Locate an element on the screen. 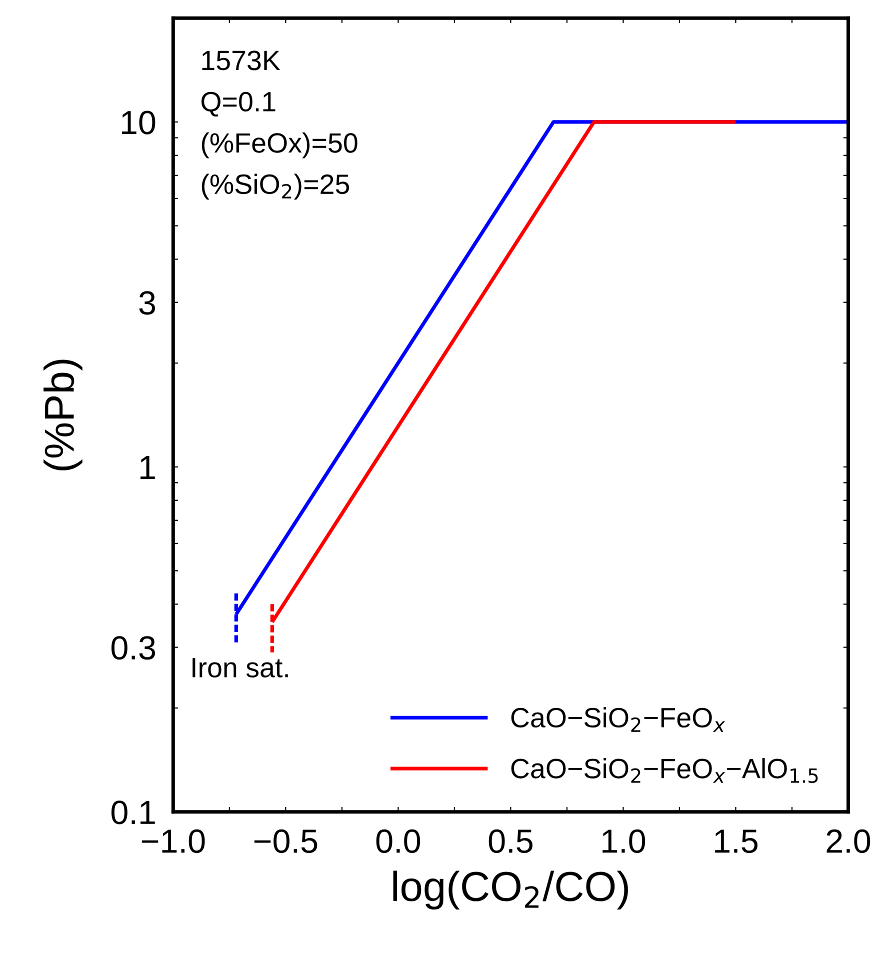 This screenshot has width=879, height=954. annotation: Q=0.1 is located at coordinates (238, 104).